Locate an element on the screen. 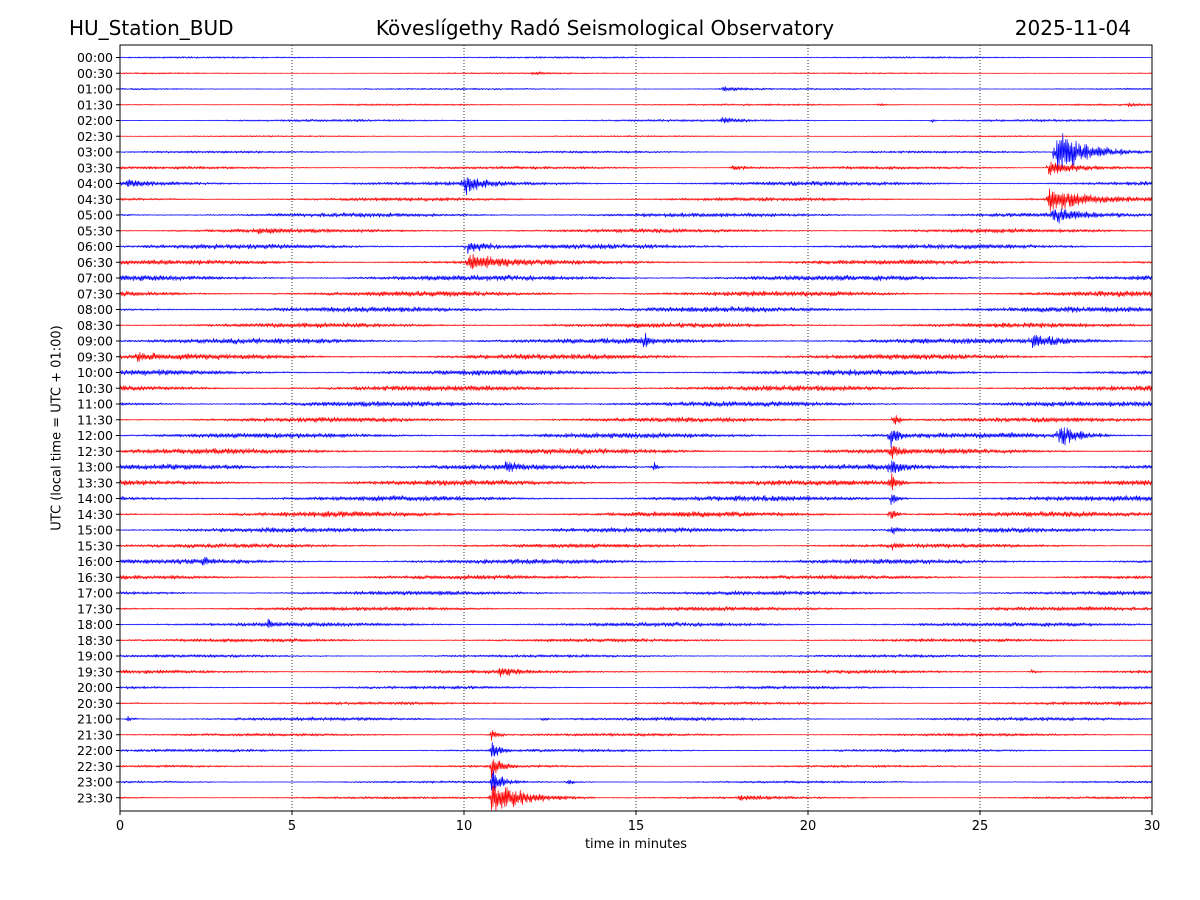 This screenshot has height=900, width=1200. y-tick-label: 16:30 is located at coordinates (95, 577).